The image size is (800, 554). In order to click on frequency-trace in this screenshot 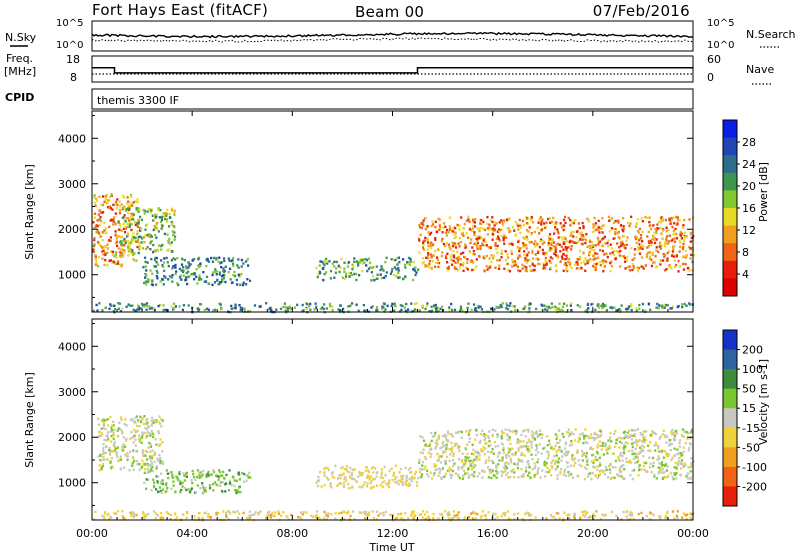, I will do `click(392, 70)`.